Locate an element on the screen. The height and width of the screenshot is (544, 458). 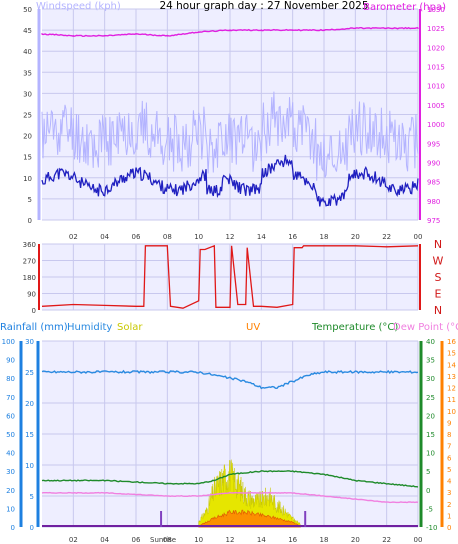
uv-tick-label: 16 is located at coordinates (451, 342).